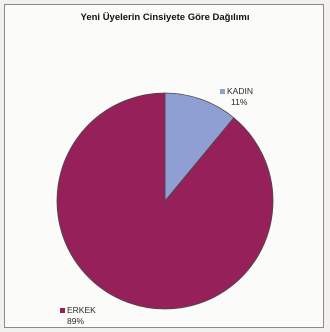  Describe the element at coordinates (239, 102) in the screenshot. I see `slice-value-kadin: 11%` at that location.